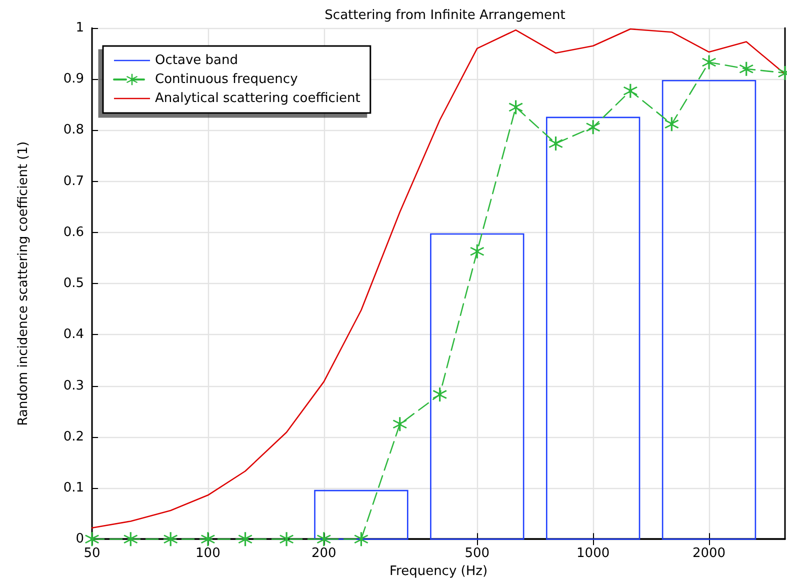  Describe the element at coordinates (73, 79) in the screenshot. I see `y-tick-label: 0.9` at that location.